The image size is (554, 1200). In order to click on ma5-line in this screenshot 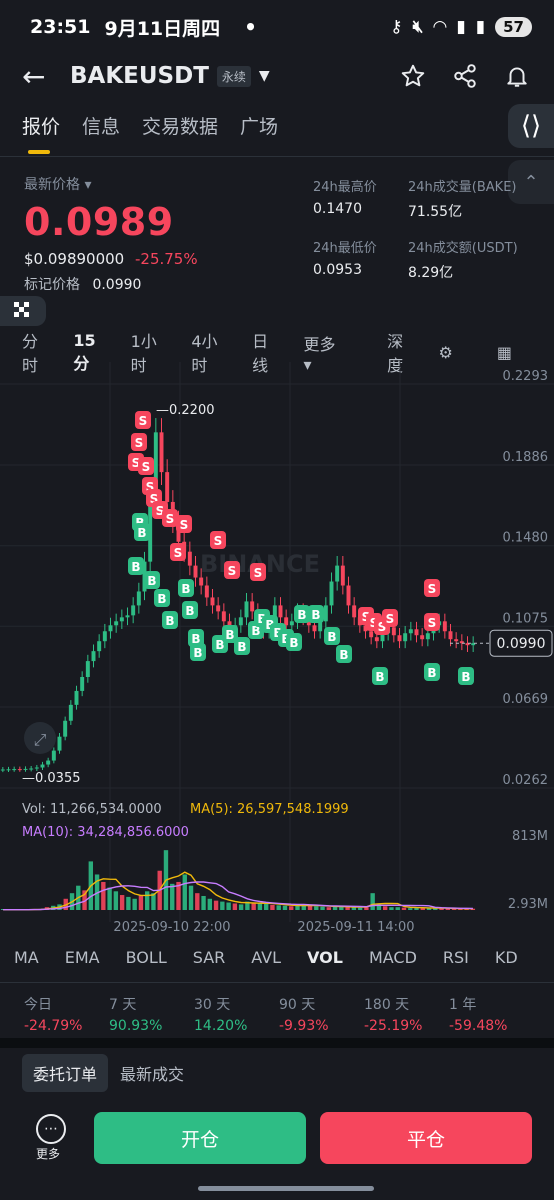, I will do `click(238, 891)`.